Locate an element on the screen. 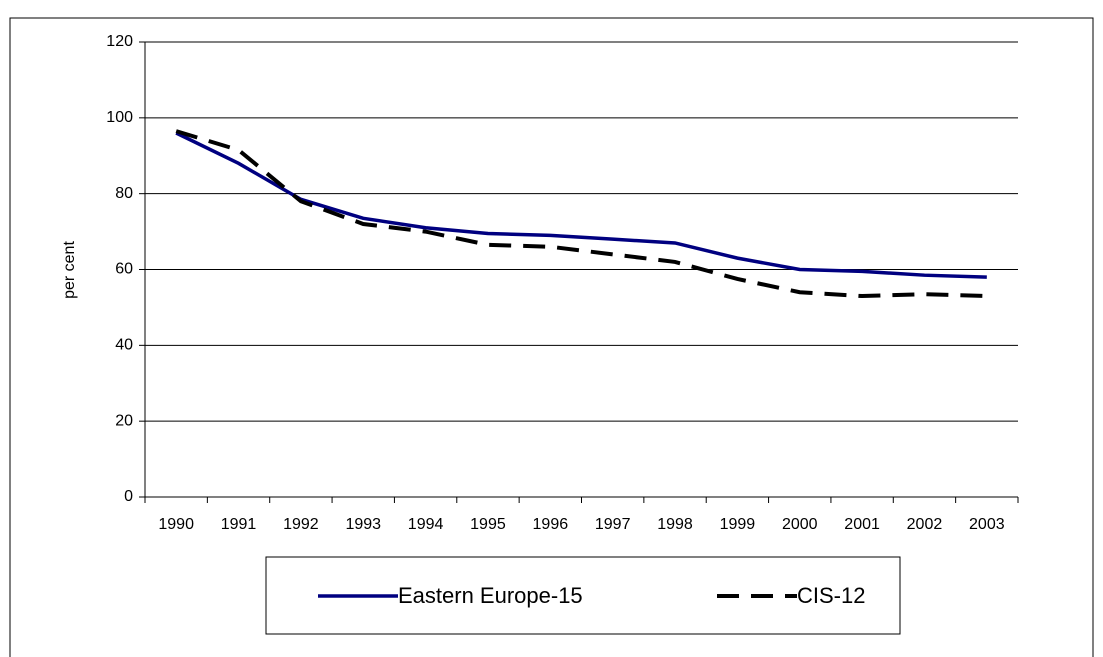 This screenshot has width=1103, height=657. x-tick-label: 2001 is located at coordinates (862, 524).